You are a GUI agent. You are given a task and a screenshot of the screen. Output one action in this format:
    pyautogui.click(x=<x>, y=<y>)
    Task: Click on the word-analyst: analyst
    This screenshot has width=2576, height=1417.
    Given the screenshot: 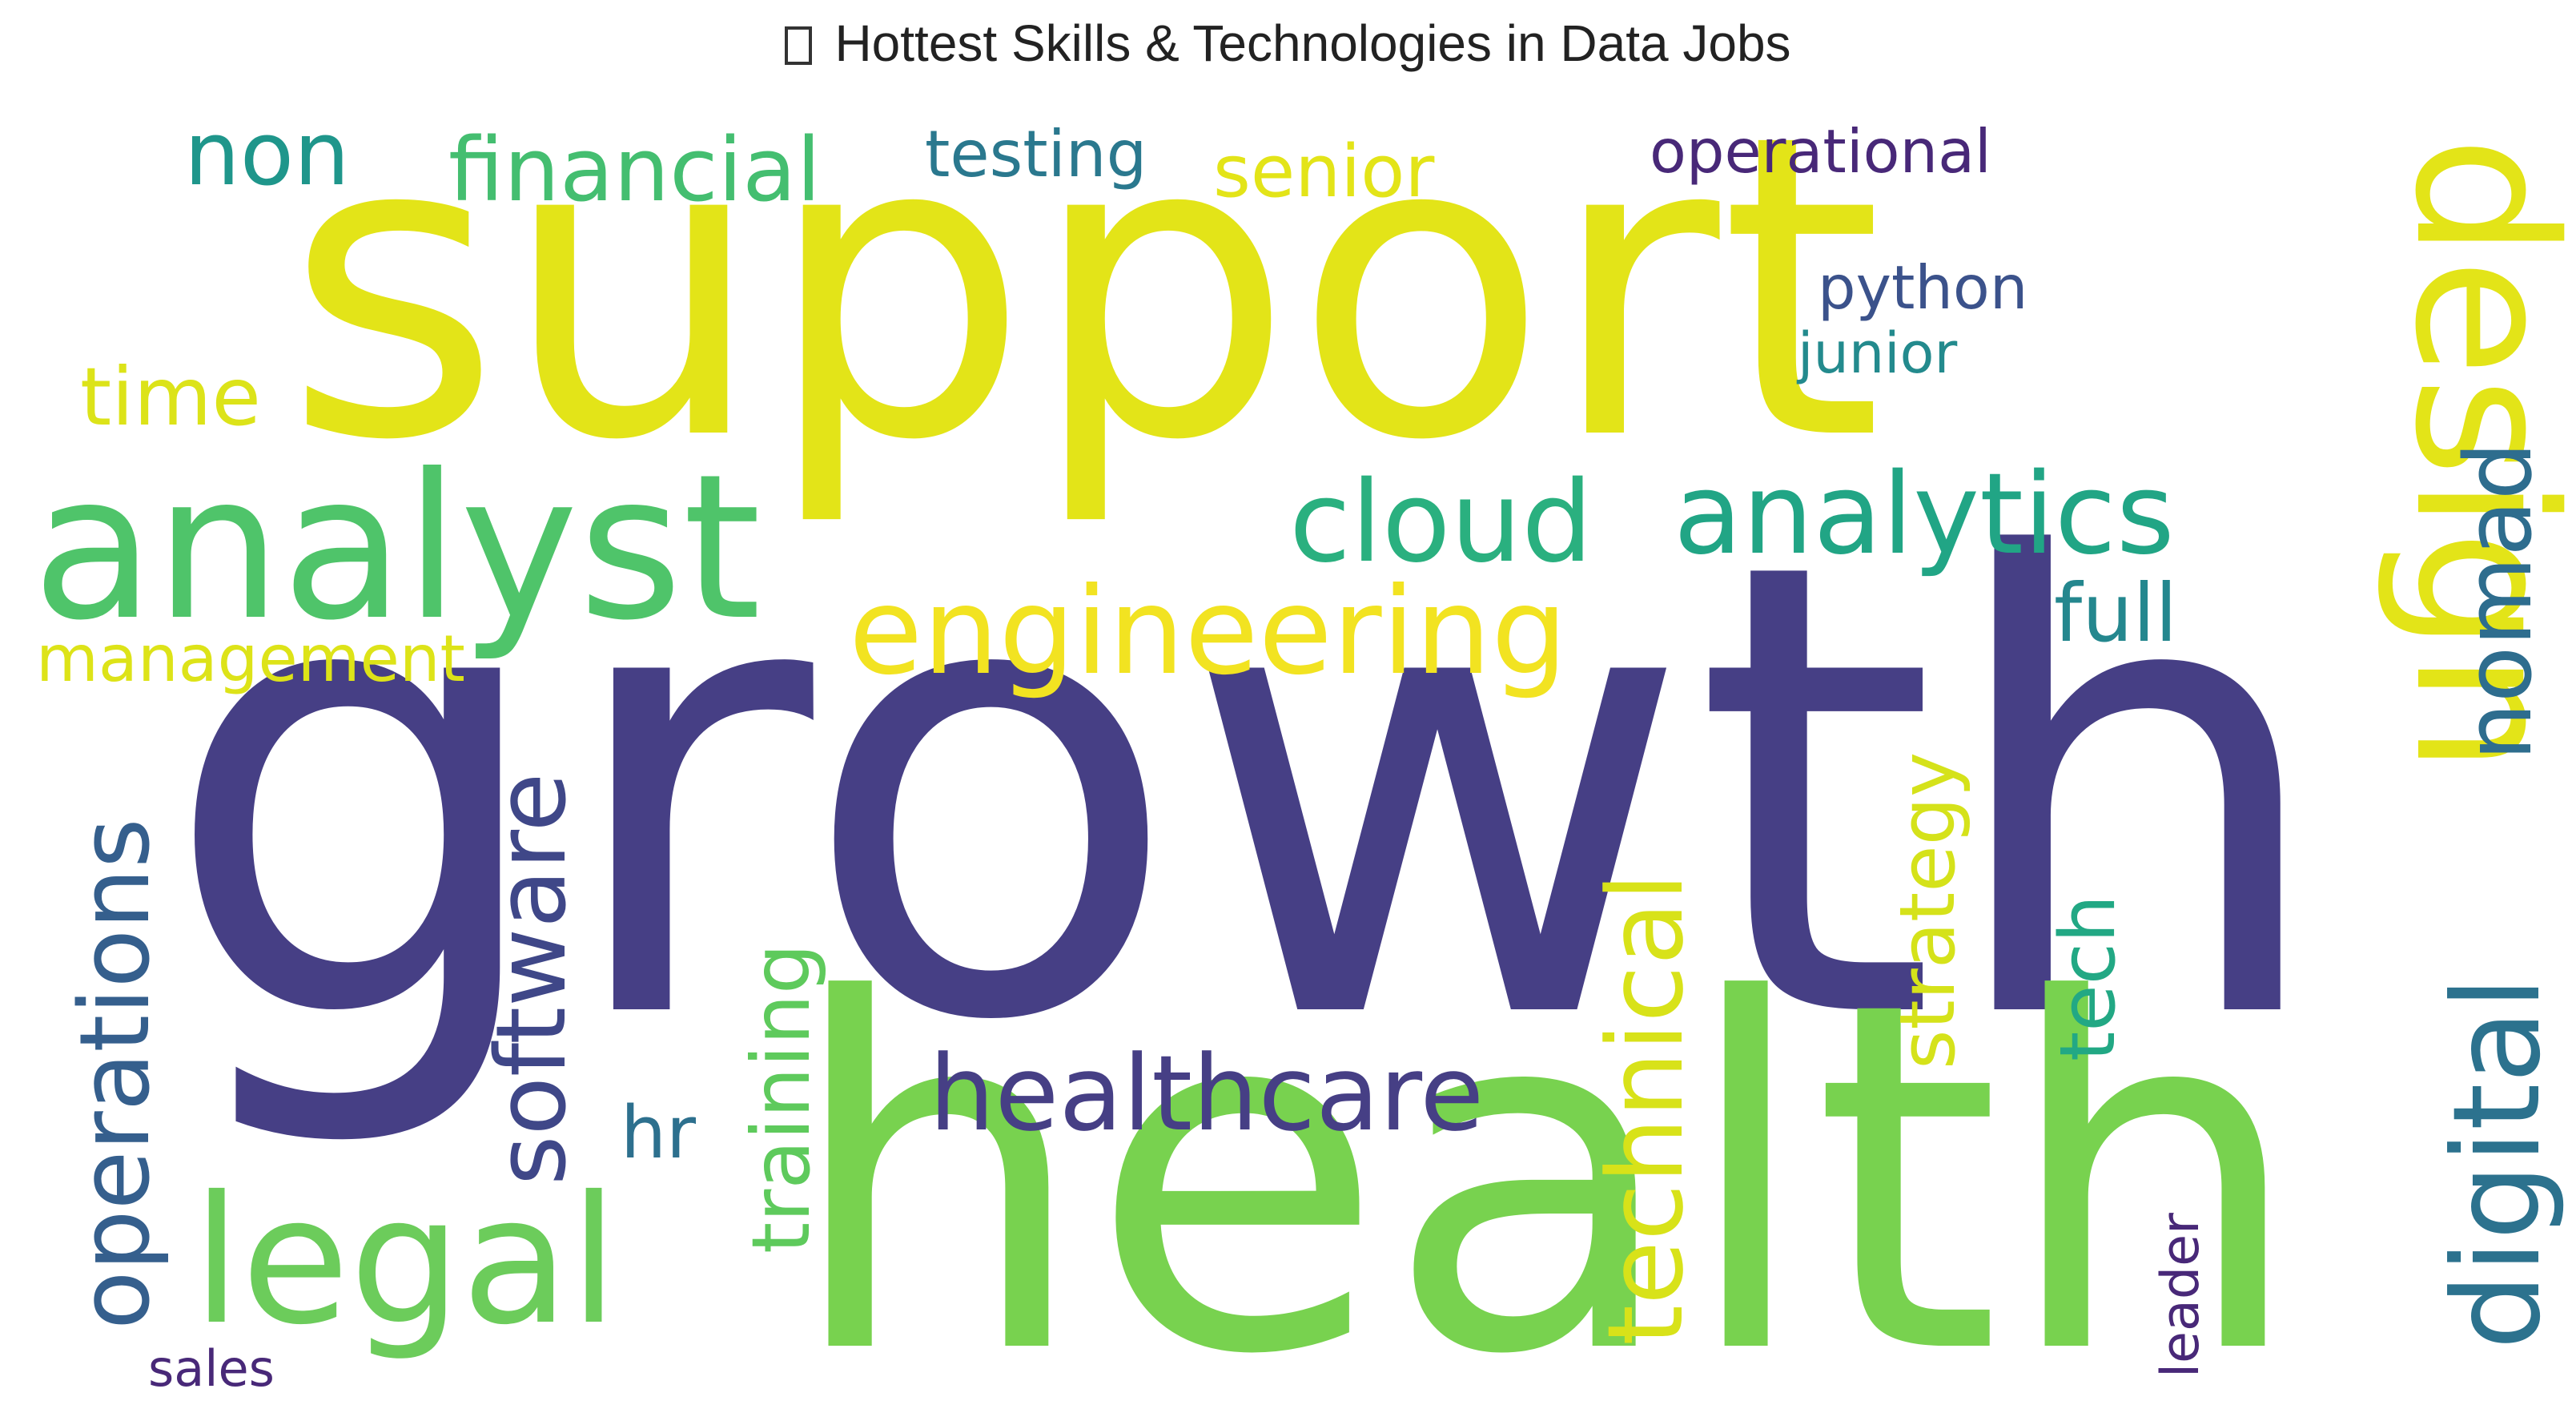 What is the action you would take?
    pyautogui.click(x=397, y=547)
    